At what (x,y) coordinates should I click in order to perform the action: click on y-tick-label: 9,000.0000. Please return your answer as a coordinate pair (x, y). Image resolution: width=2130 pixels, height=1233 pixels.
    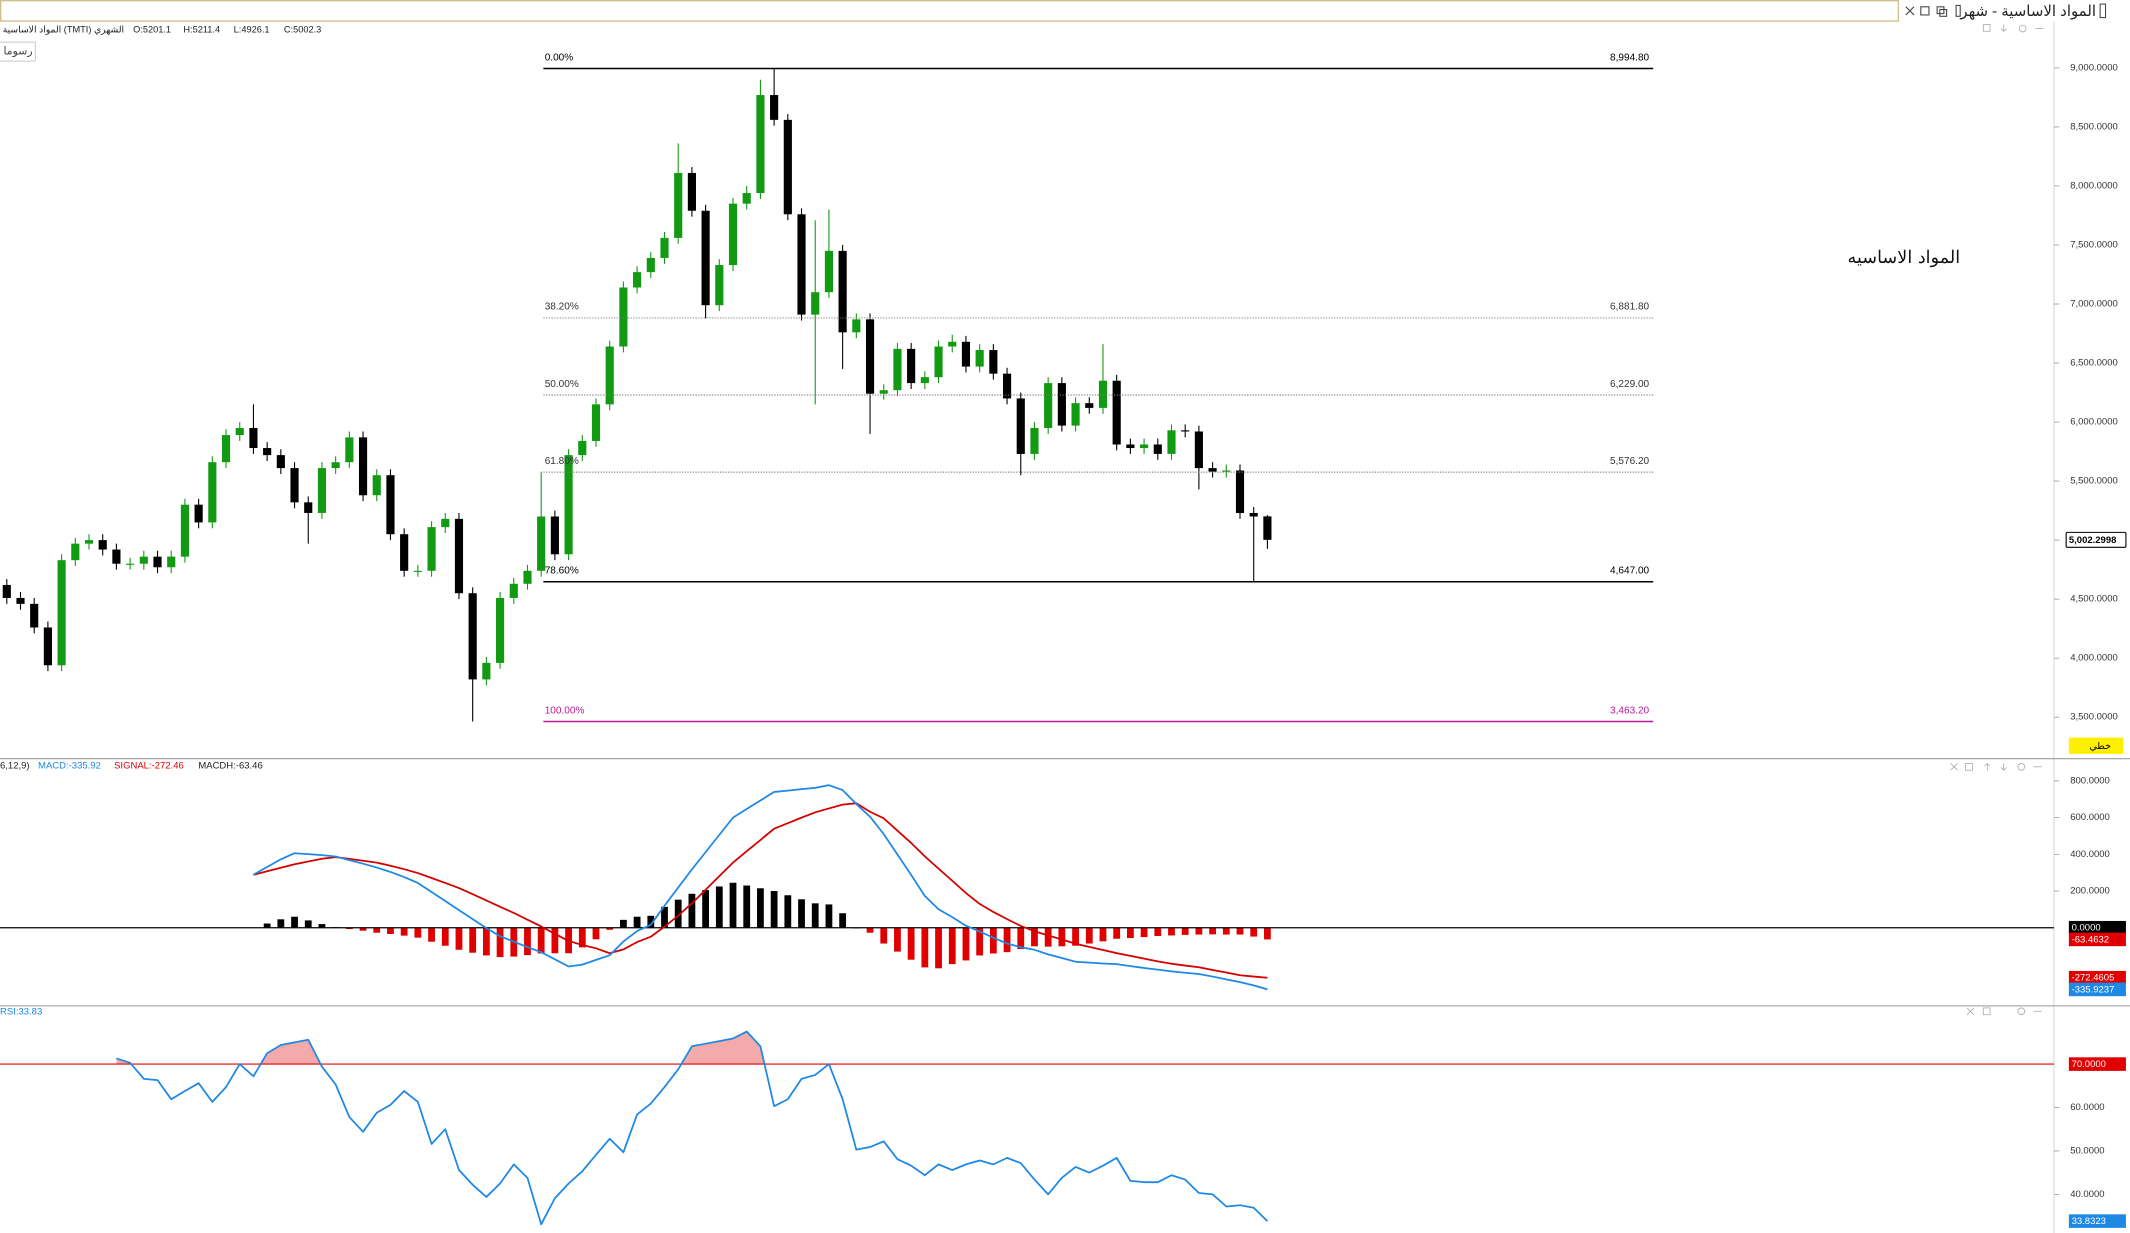
    Looking at the image, I should click on (2094, 67).